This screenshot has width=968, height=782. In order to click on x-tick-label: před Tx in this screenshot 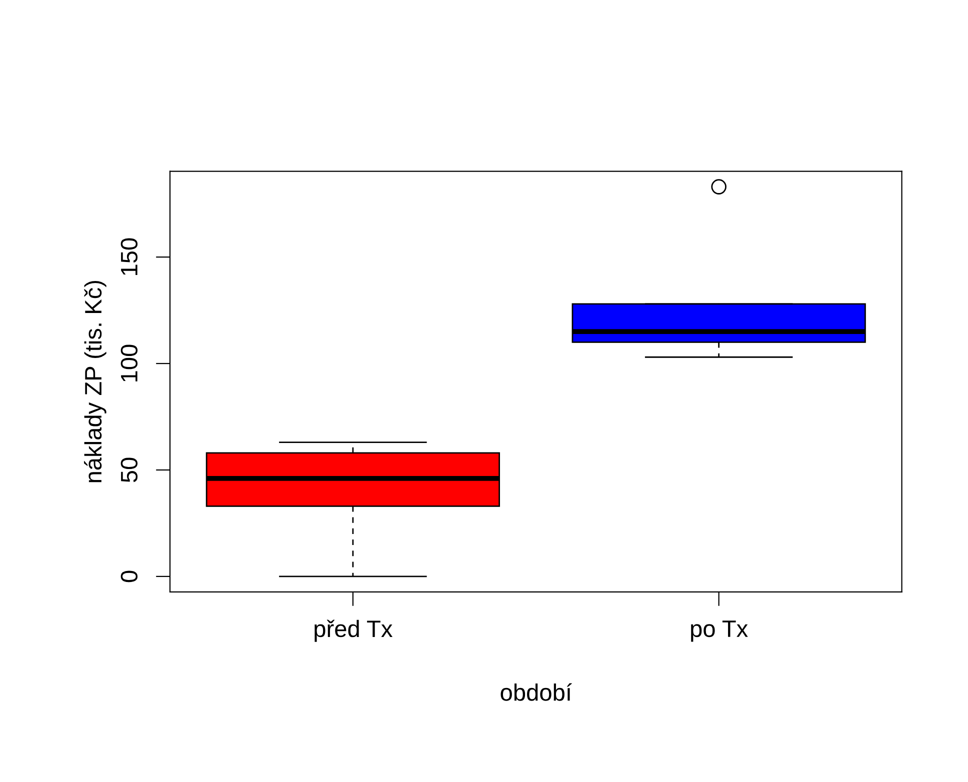, I will do `click(353, 631)`.